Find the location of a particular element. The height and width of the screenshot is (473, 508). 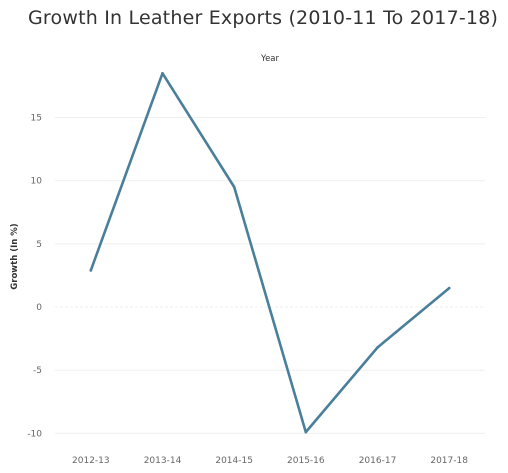

y-tick-label: -10 is located at coordinates (34, 434).